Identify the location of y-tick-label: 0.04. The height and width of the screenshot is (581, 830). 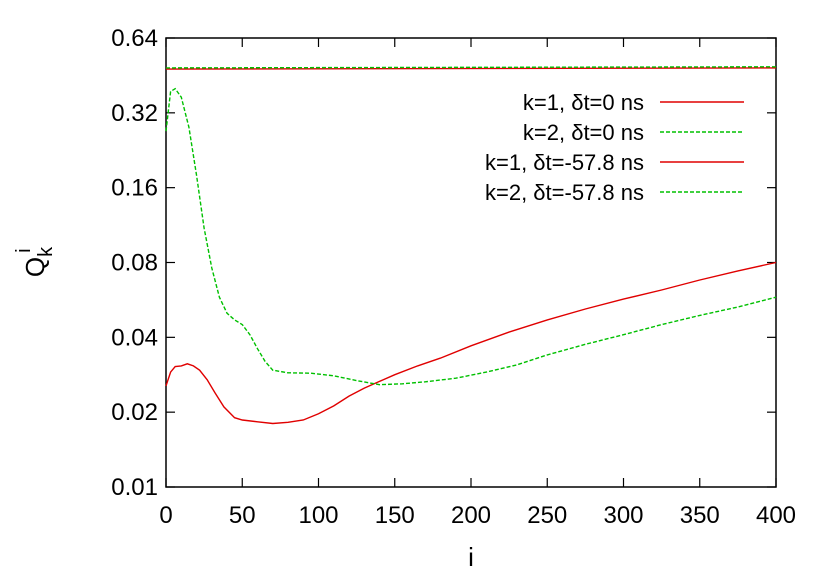
(134, 337).